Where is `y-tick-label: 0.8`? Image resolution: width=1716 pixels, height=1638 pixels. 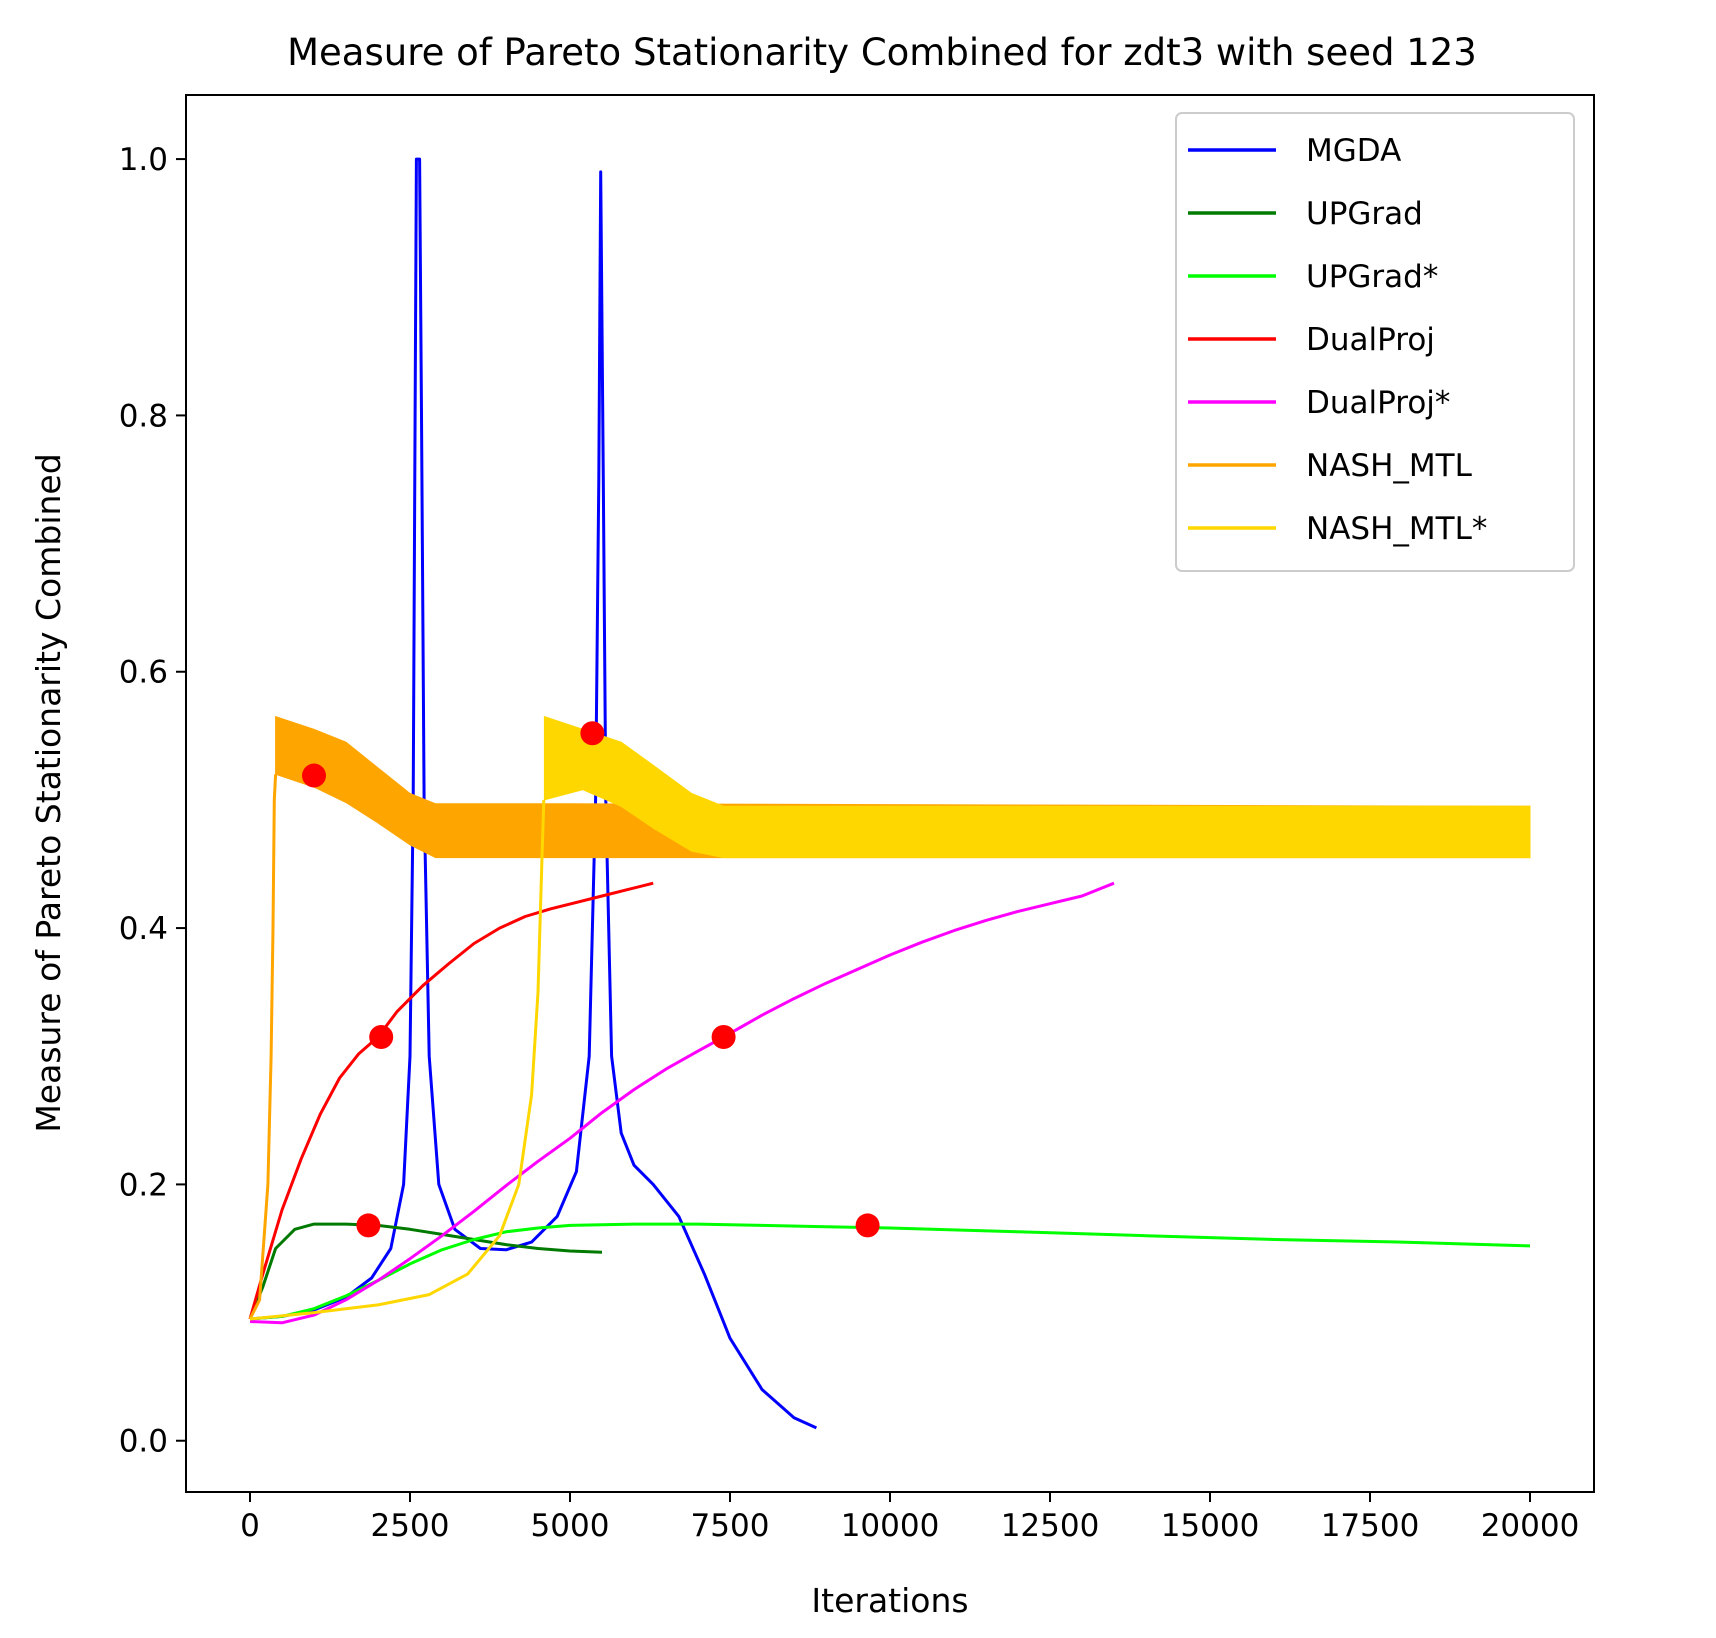
y-tick-label: 0.8 is located at coordinates (143, 416).